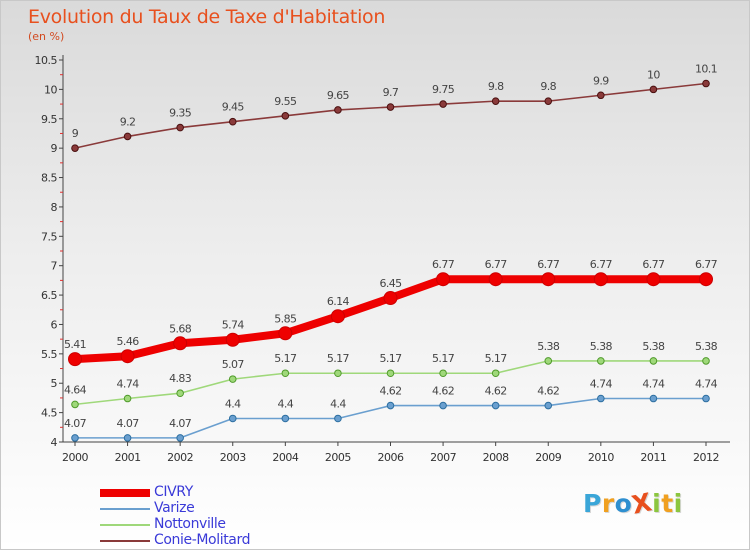 This screenshot has width=750, height=550. What do you see at coordinates (233, 107) in the screenshot?
I see `data-label: 9.45` at bounding box center [233, 107].